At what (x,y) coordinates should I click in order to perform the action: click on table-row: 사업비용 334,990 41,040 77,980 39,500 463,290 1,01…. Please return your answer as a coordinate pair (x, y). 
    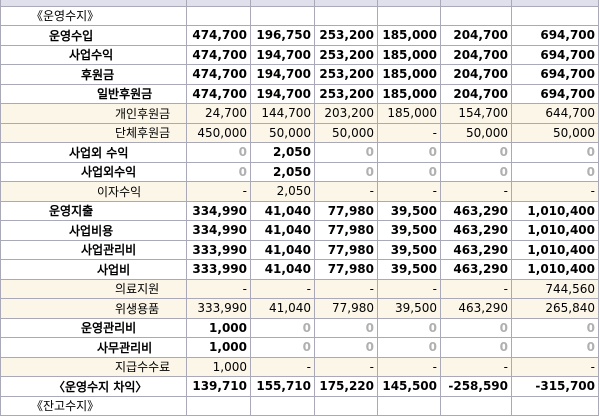
    Looking at the image, I should click on (299, 230).